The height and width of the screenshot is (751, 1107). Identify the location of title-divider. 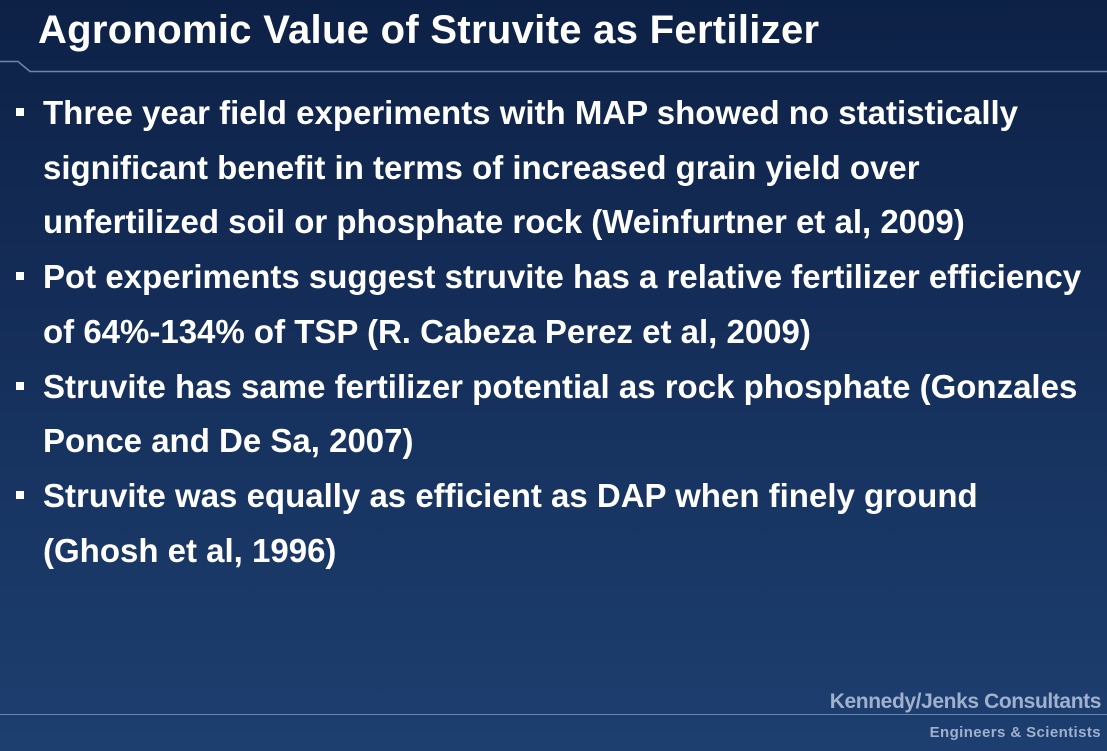
(553, 66).